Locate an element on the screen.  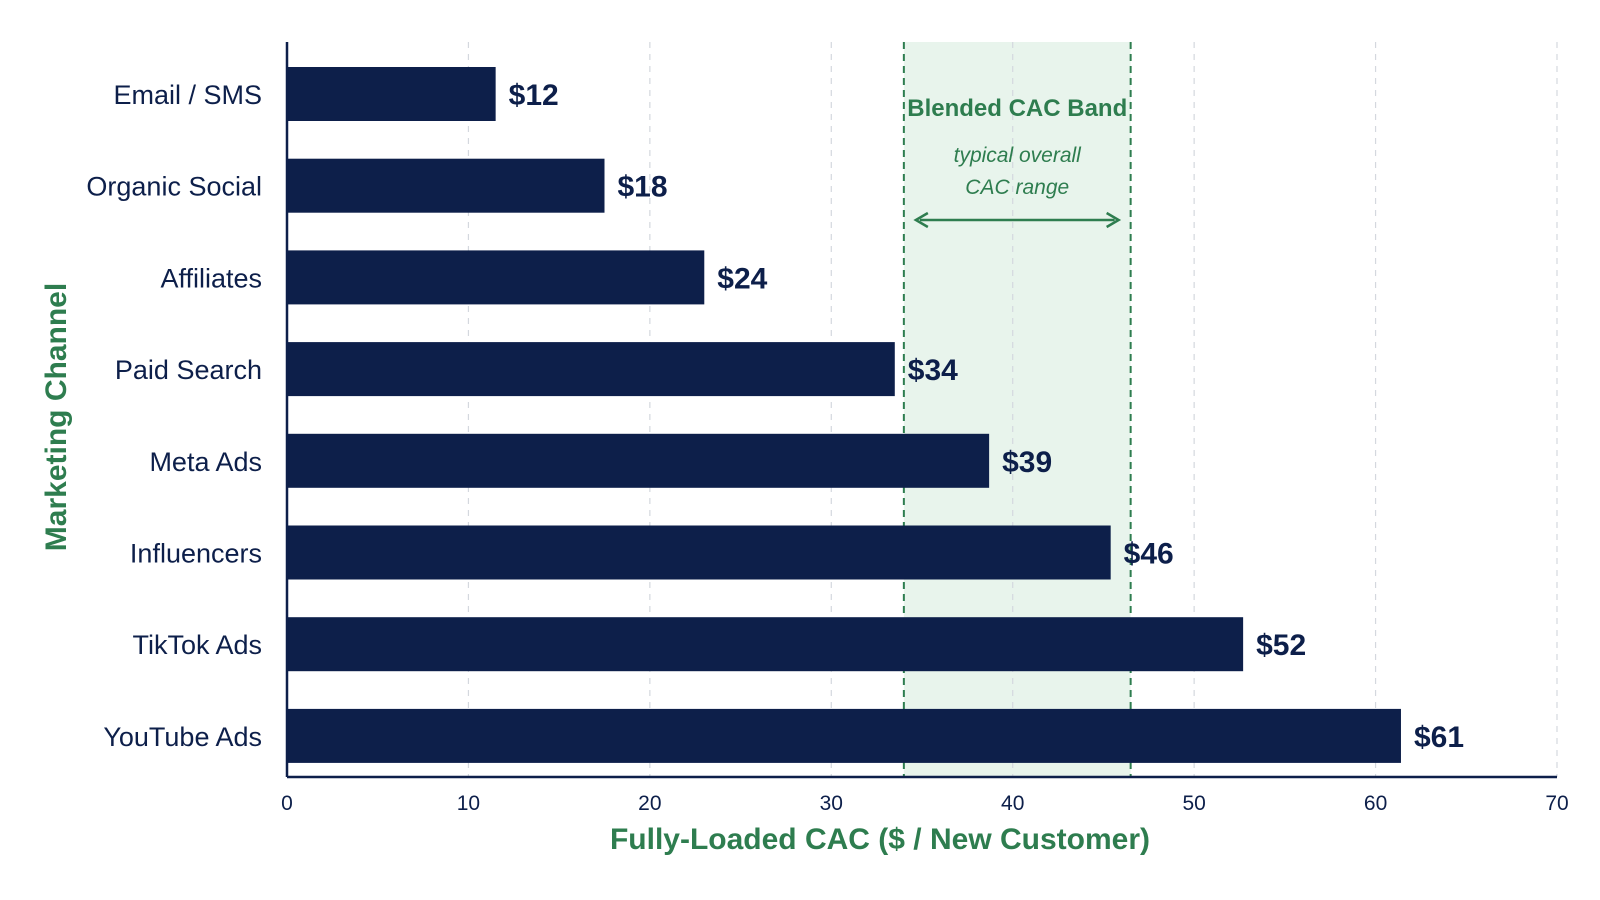
value-label: $46 is located at coordinates (1149, 554).